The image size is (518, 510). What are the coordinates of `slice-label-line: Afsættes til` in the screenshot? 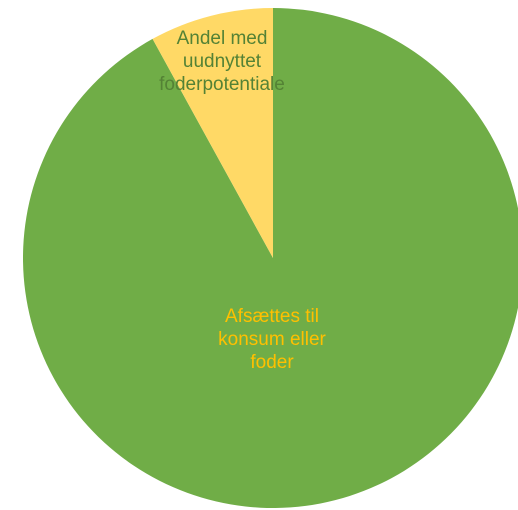 It's located at (272, 316).